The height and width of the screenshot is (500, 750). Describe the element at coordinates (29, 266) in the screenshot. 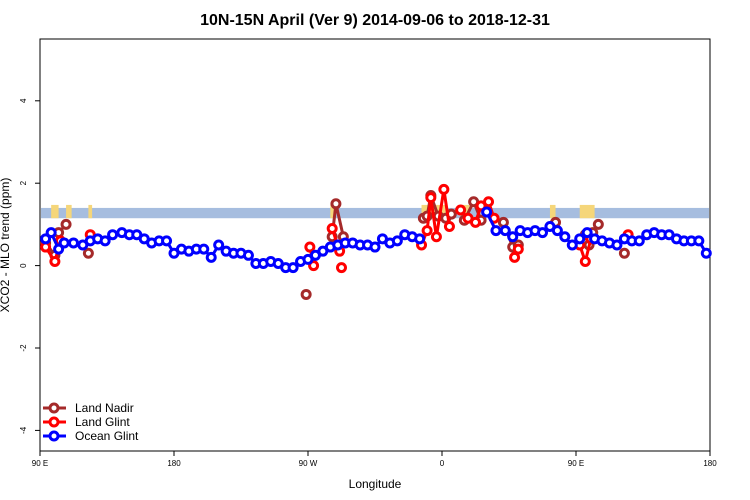

I see `y-axis: 4 2 0 -2 -4` at that location.